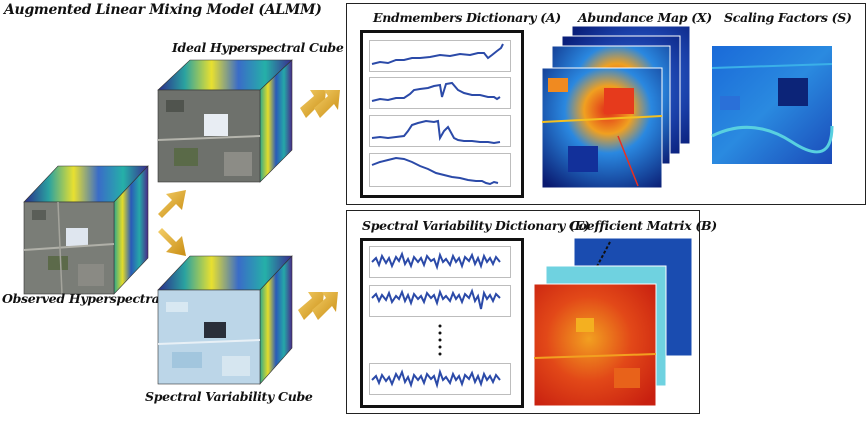  What do you see at coordinates (229, 396) in the screenshot?
I see `variability-cube-label: Spectral Variability Cube` at bounding box center [229, 396].